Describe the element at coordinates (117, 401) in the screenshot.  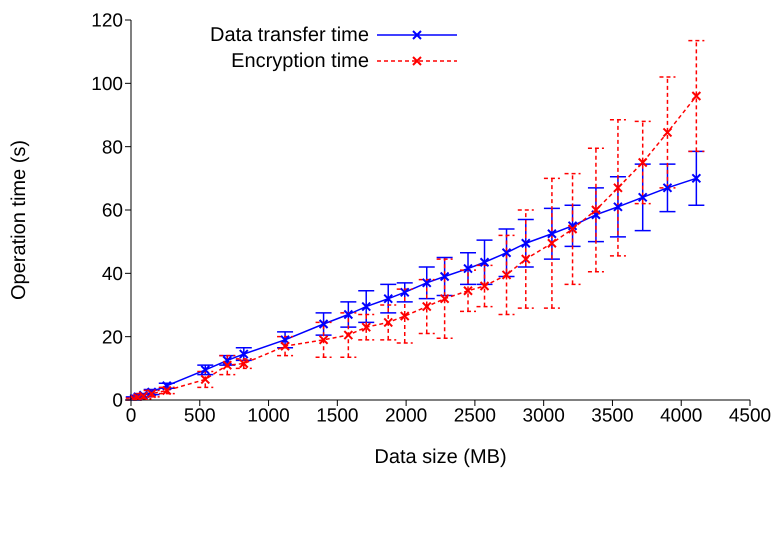
I see `y-tick-label: 0` at that location.